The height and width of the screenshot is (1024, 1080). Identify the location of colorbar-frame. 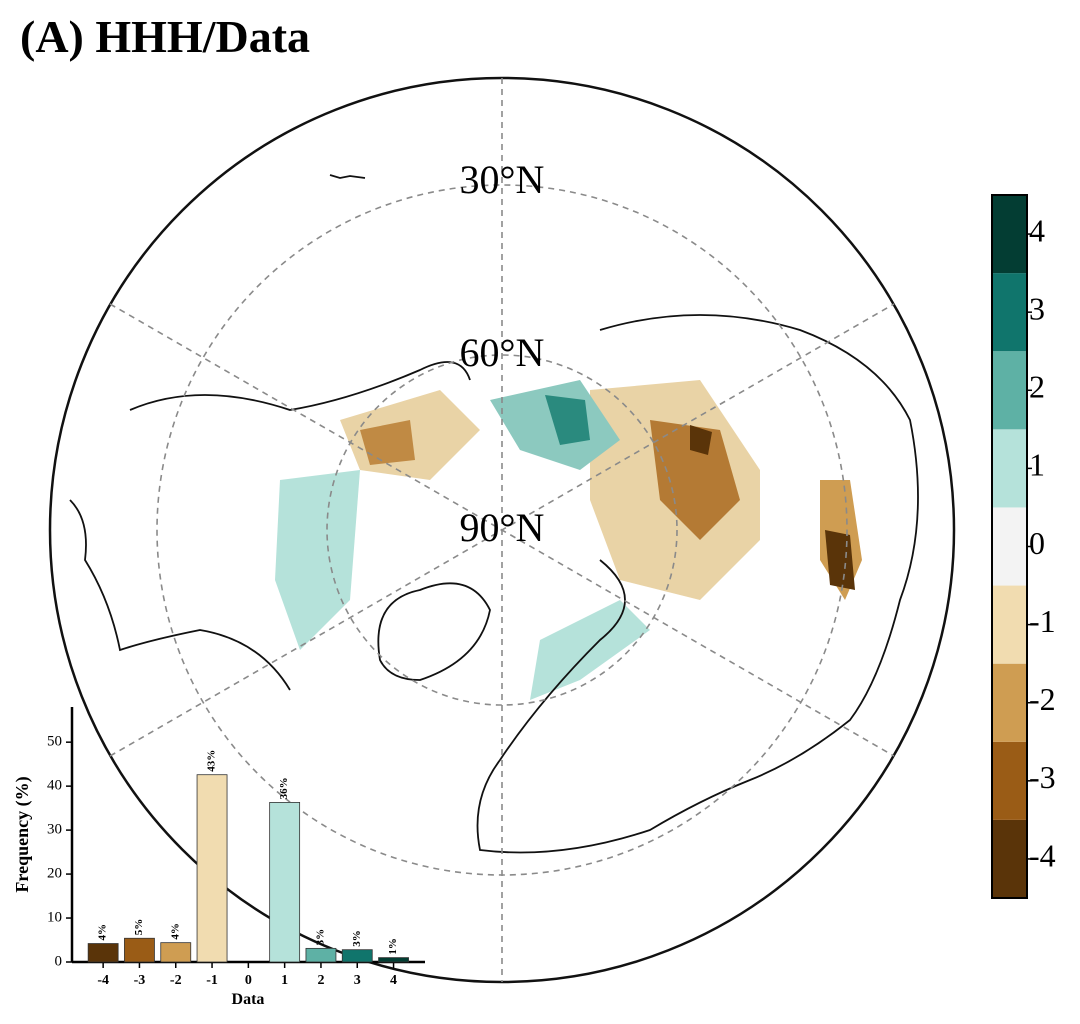
(1009, 546).